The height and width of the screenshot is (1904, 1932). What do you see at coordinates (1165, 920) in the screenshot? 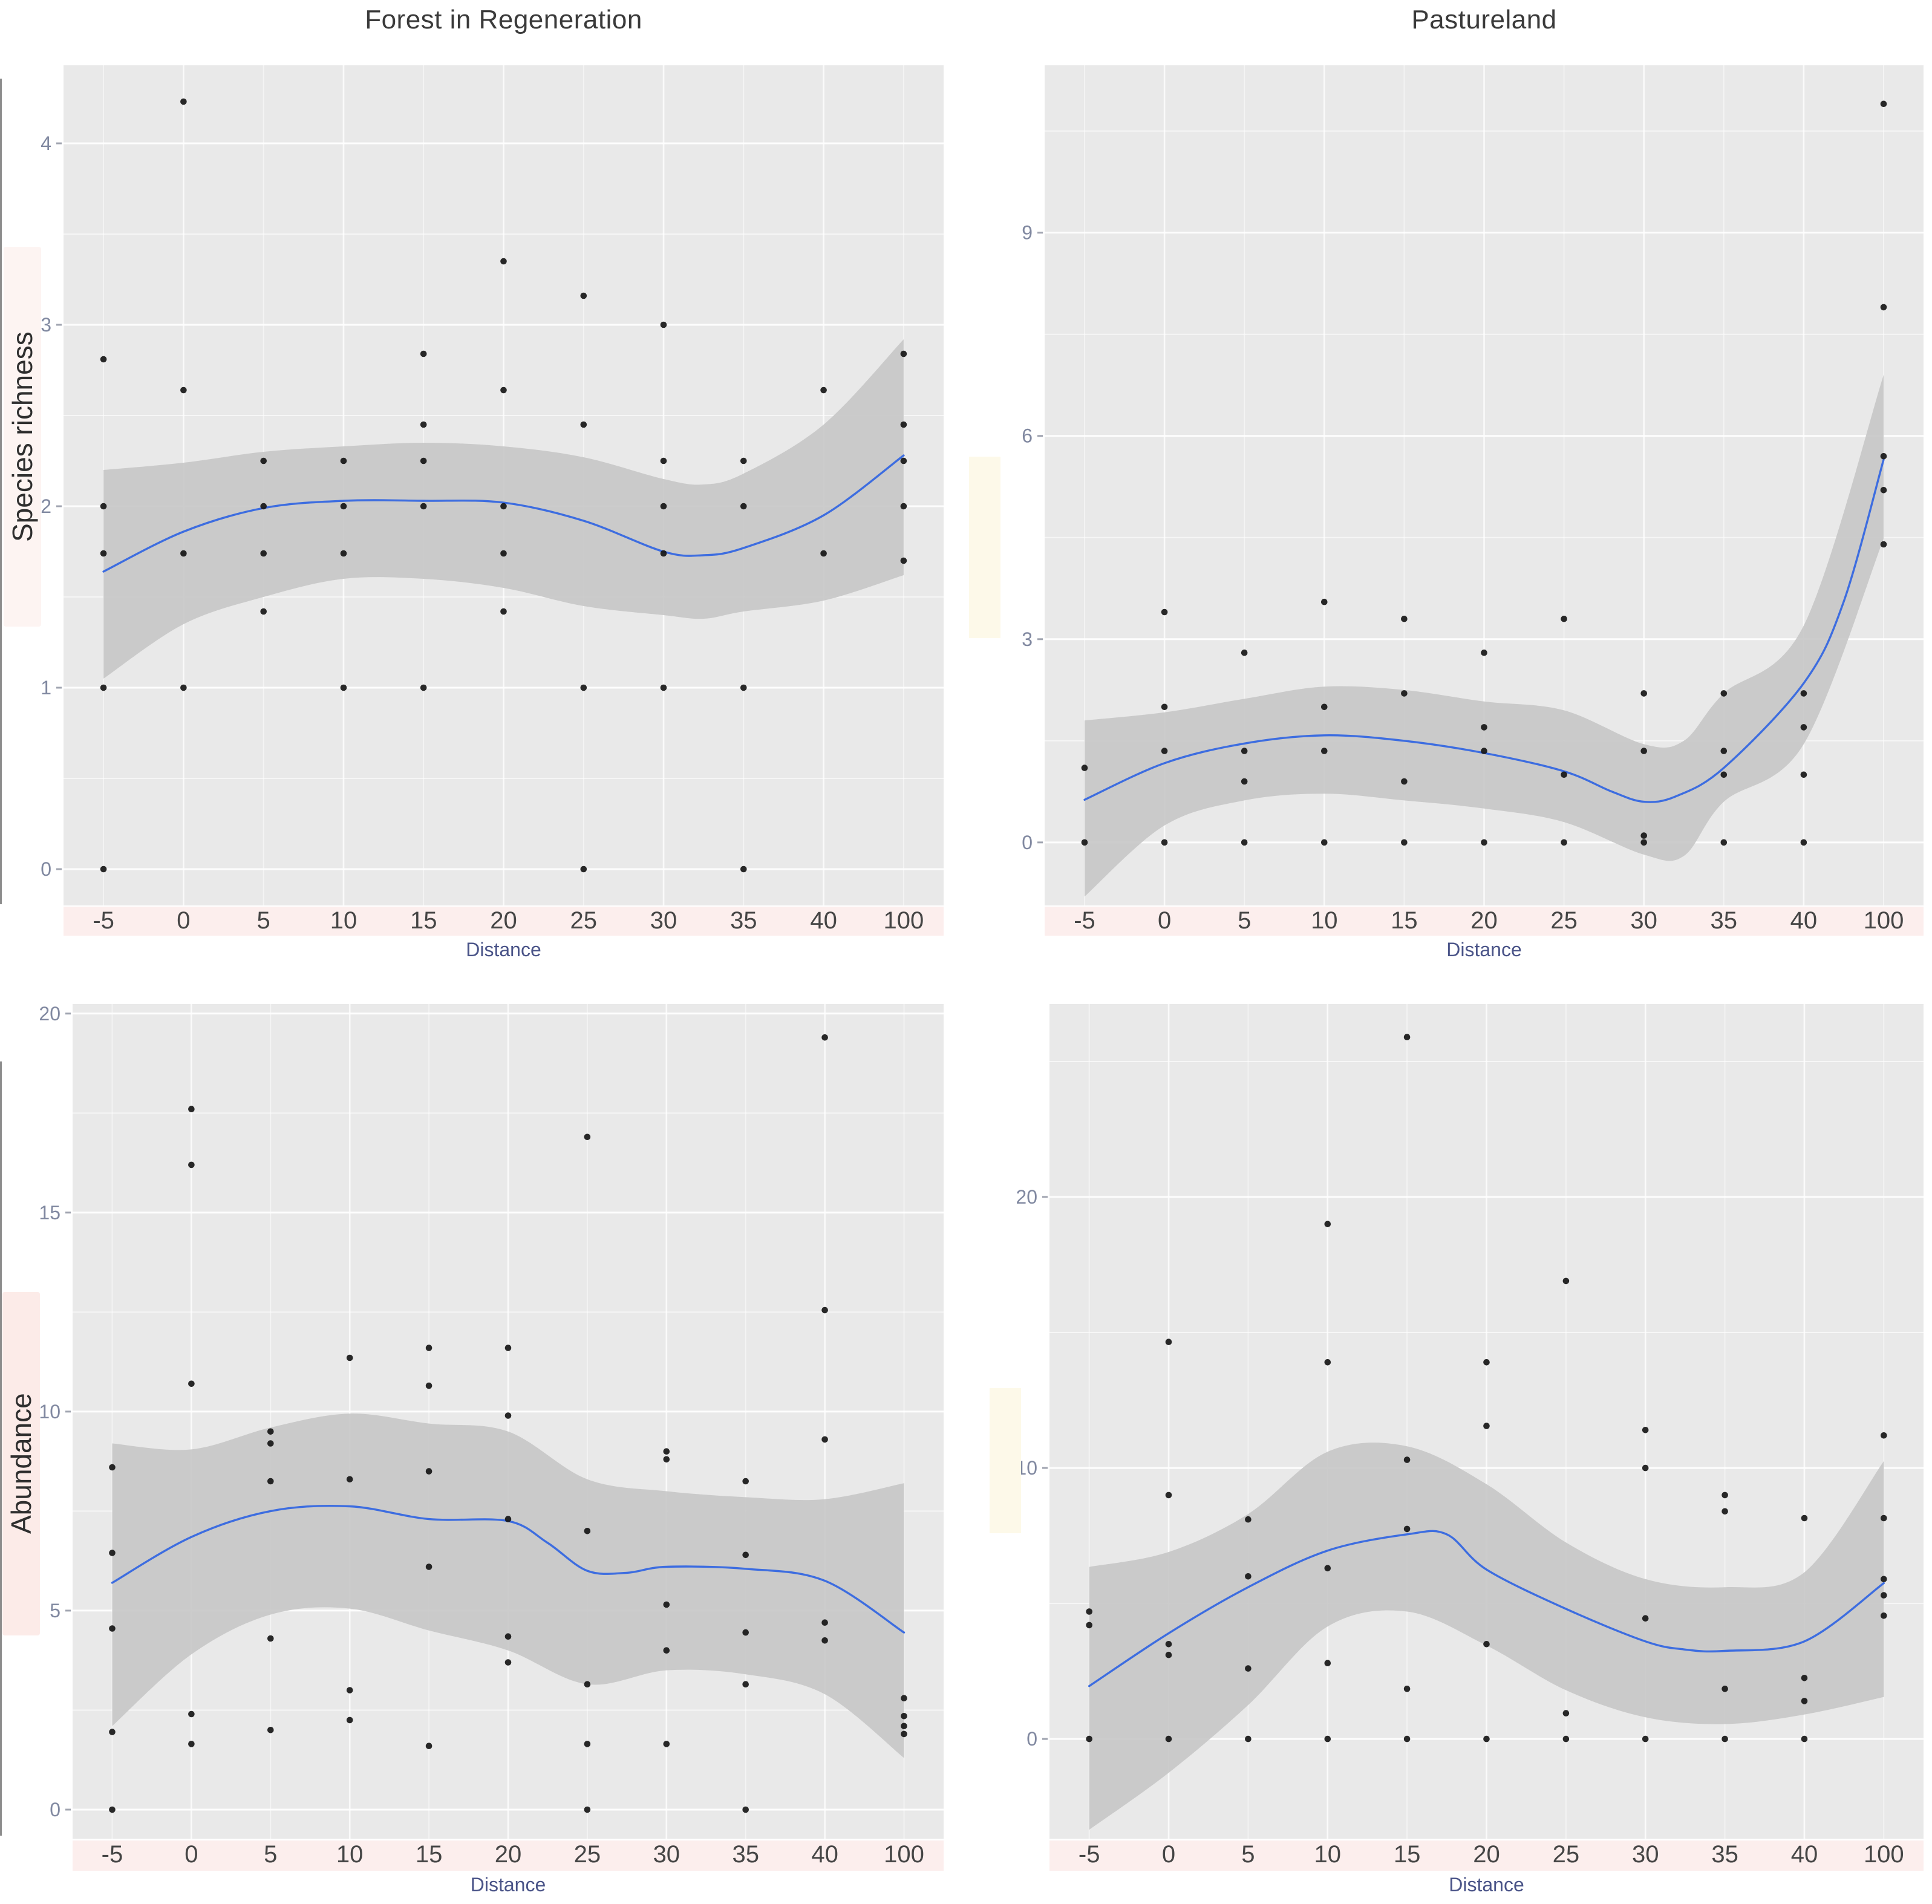
I see `x-tick-label: 0` at bounding box center [1165, 920].